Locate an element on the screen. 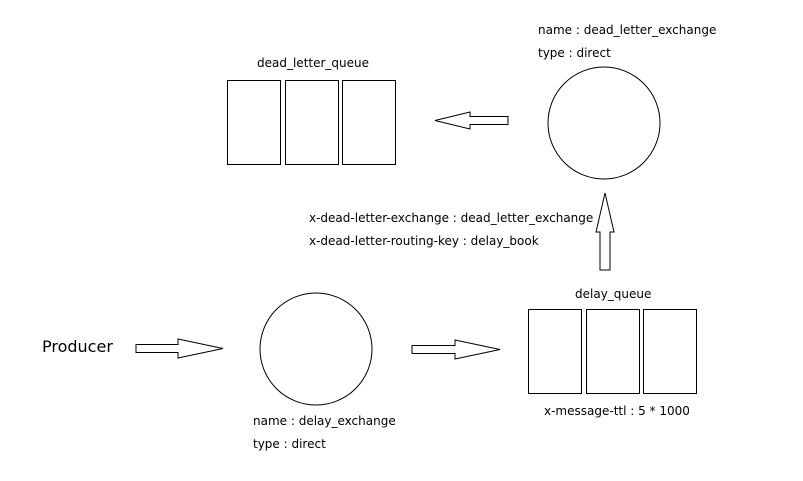 This screenshot has height=481, width=803. delay-queue-boxes is located at coordinates (612, 351).